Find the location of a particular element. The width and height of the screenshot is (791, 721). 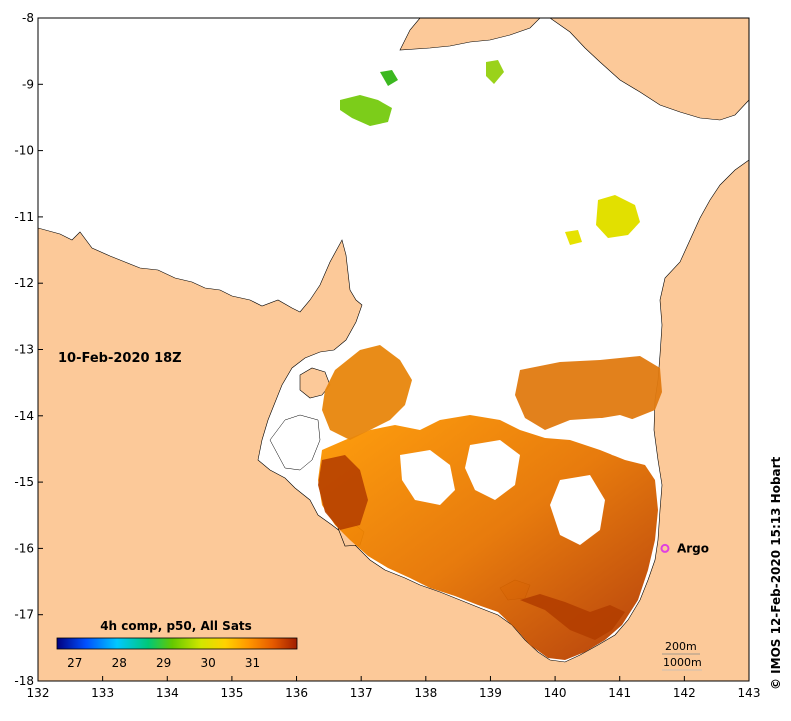

lon-tick-label: 143 is located at coordinates (749, 693).